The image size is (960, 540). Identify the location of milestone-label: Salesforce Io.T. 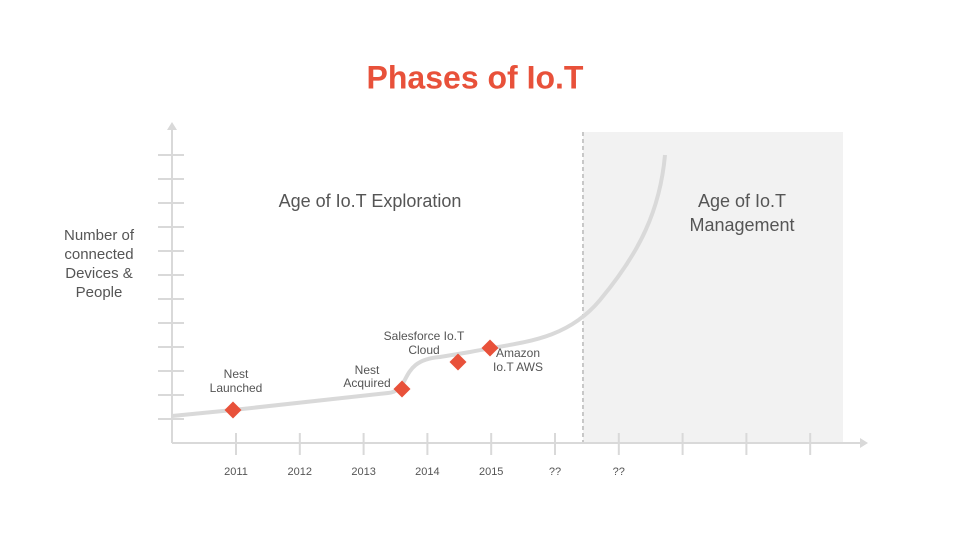
(424, 336).